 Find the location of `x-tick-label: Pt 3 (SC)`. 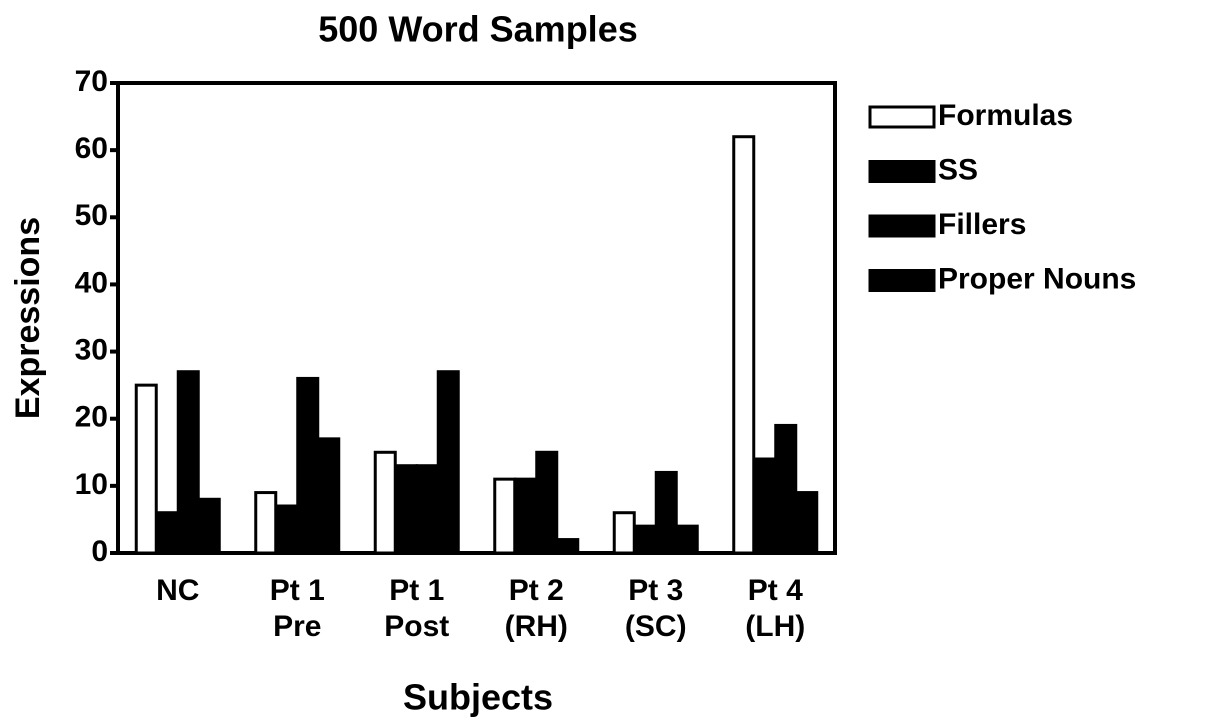

x-tick-label: Pt 3 (SC) is located at coordinates (656, 608).